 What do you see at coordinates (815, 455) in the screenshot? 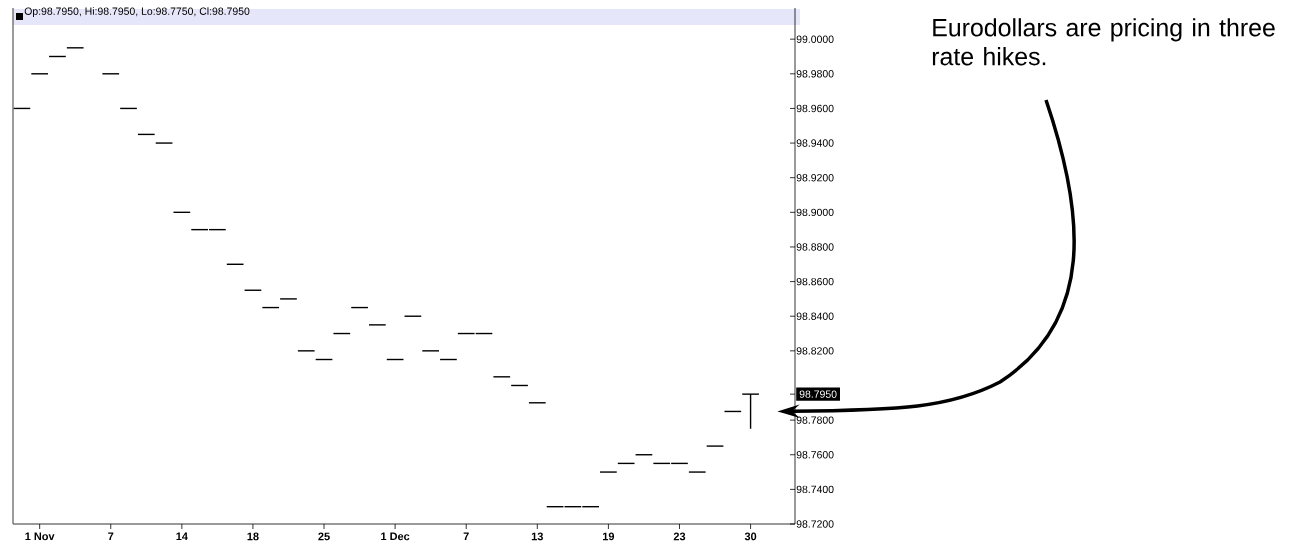
I see `y-tick-label: 98.7600` at bounding box center [815, 455].